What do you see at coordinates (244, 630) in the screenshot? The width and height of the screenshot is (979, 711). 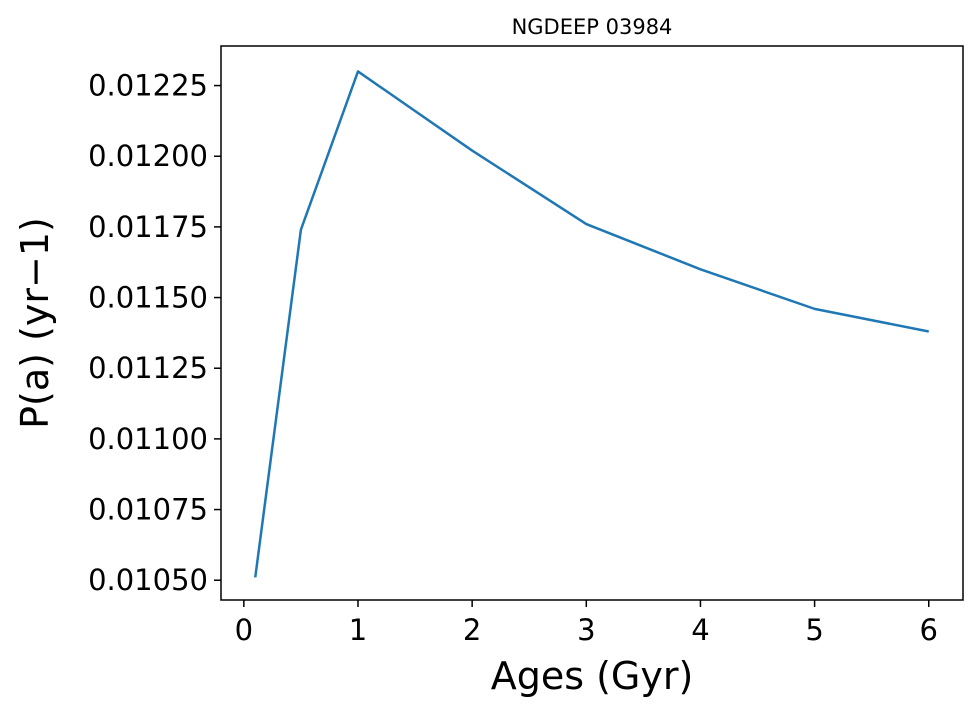 I see `x-tick-label: 0` at bounding box center [244, 630].